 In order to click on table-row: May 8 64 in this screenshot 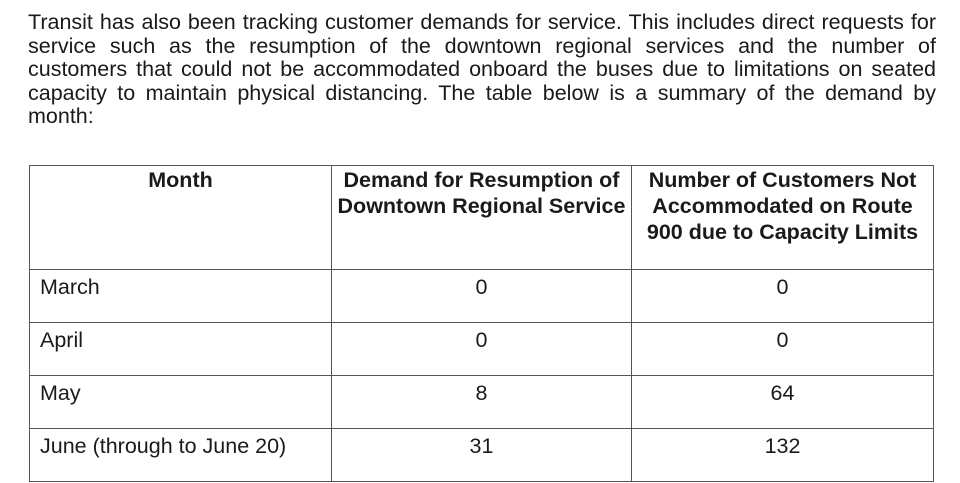, I will do `click(481, 402)`.